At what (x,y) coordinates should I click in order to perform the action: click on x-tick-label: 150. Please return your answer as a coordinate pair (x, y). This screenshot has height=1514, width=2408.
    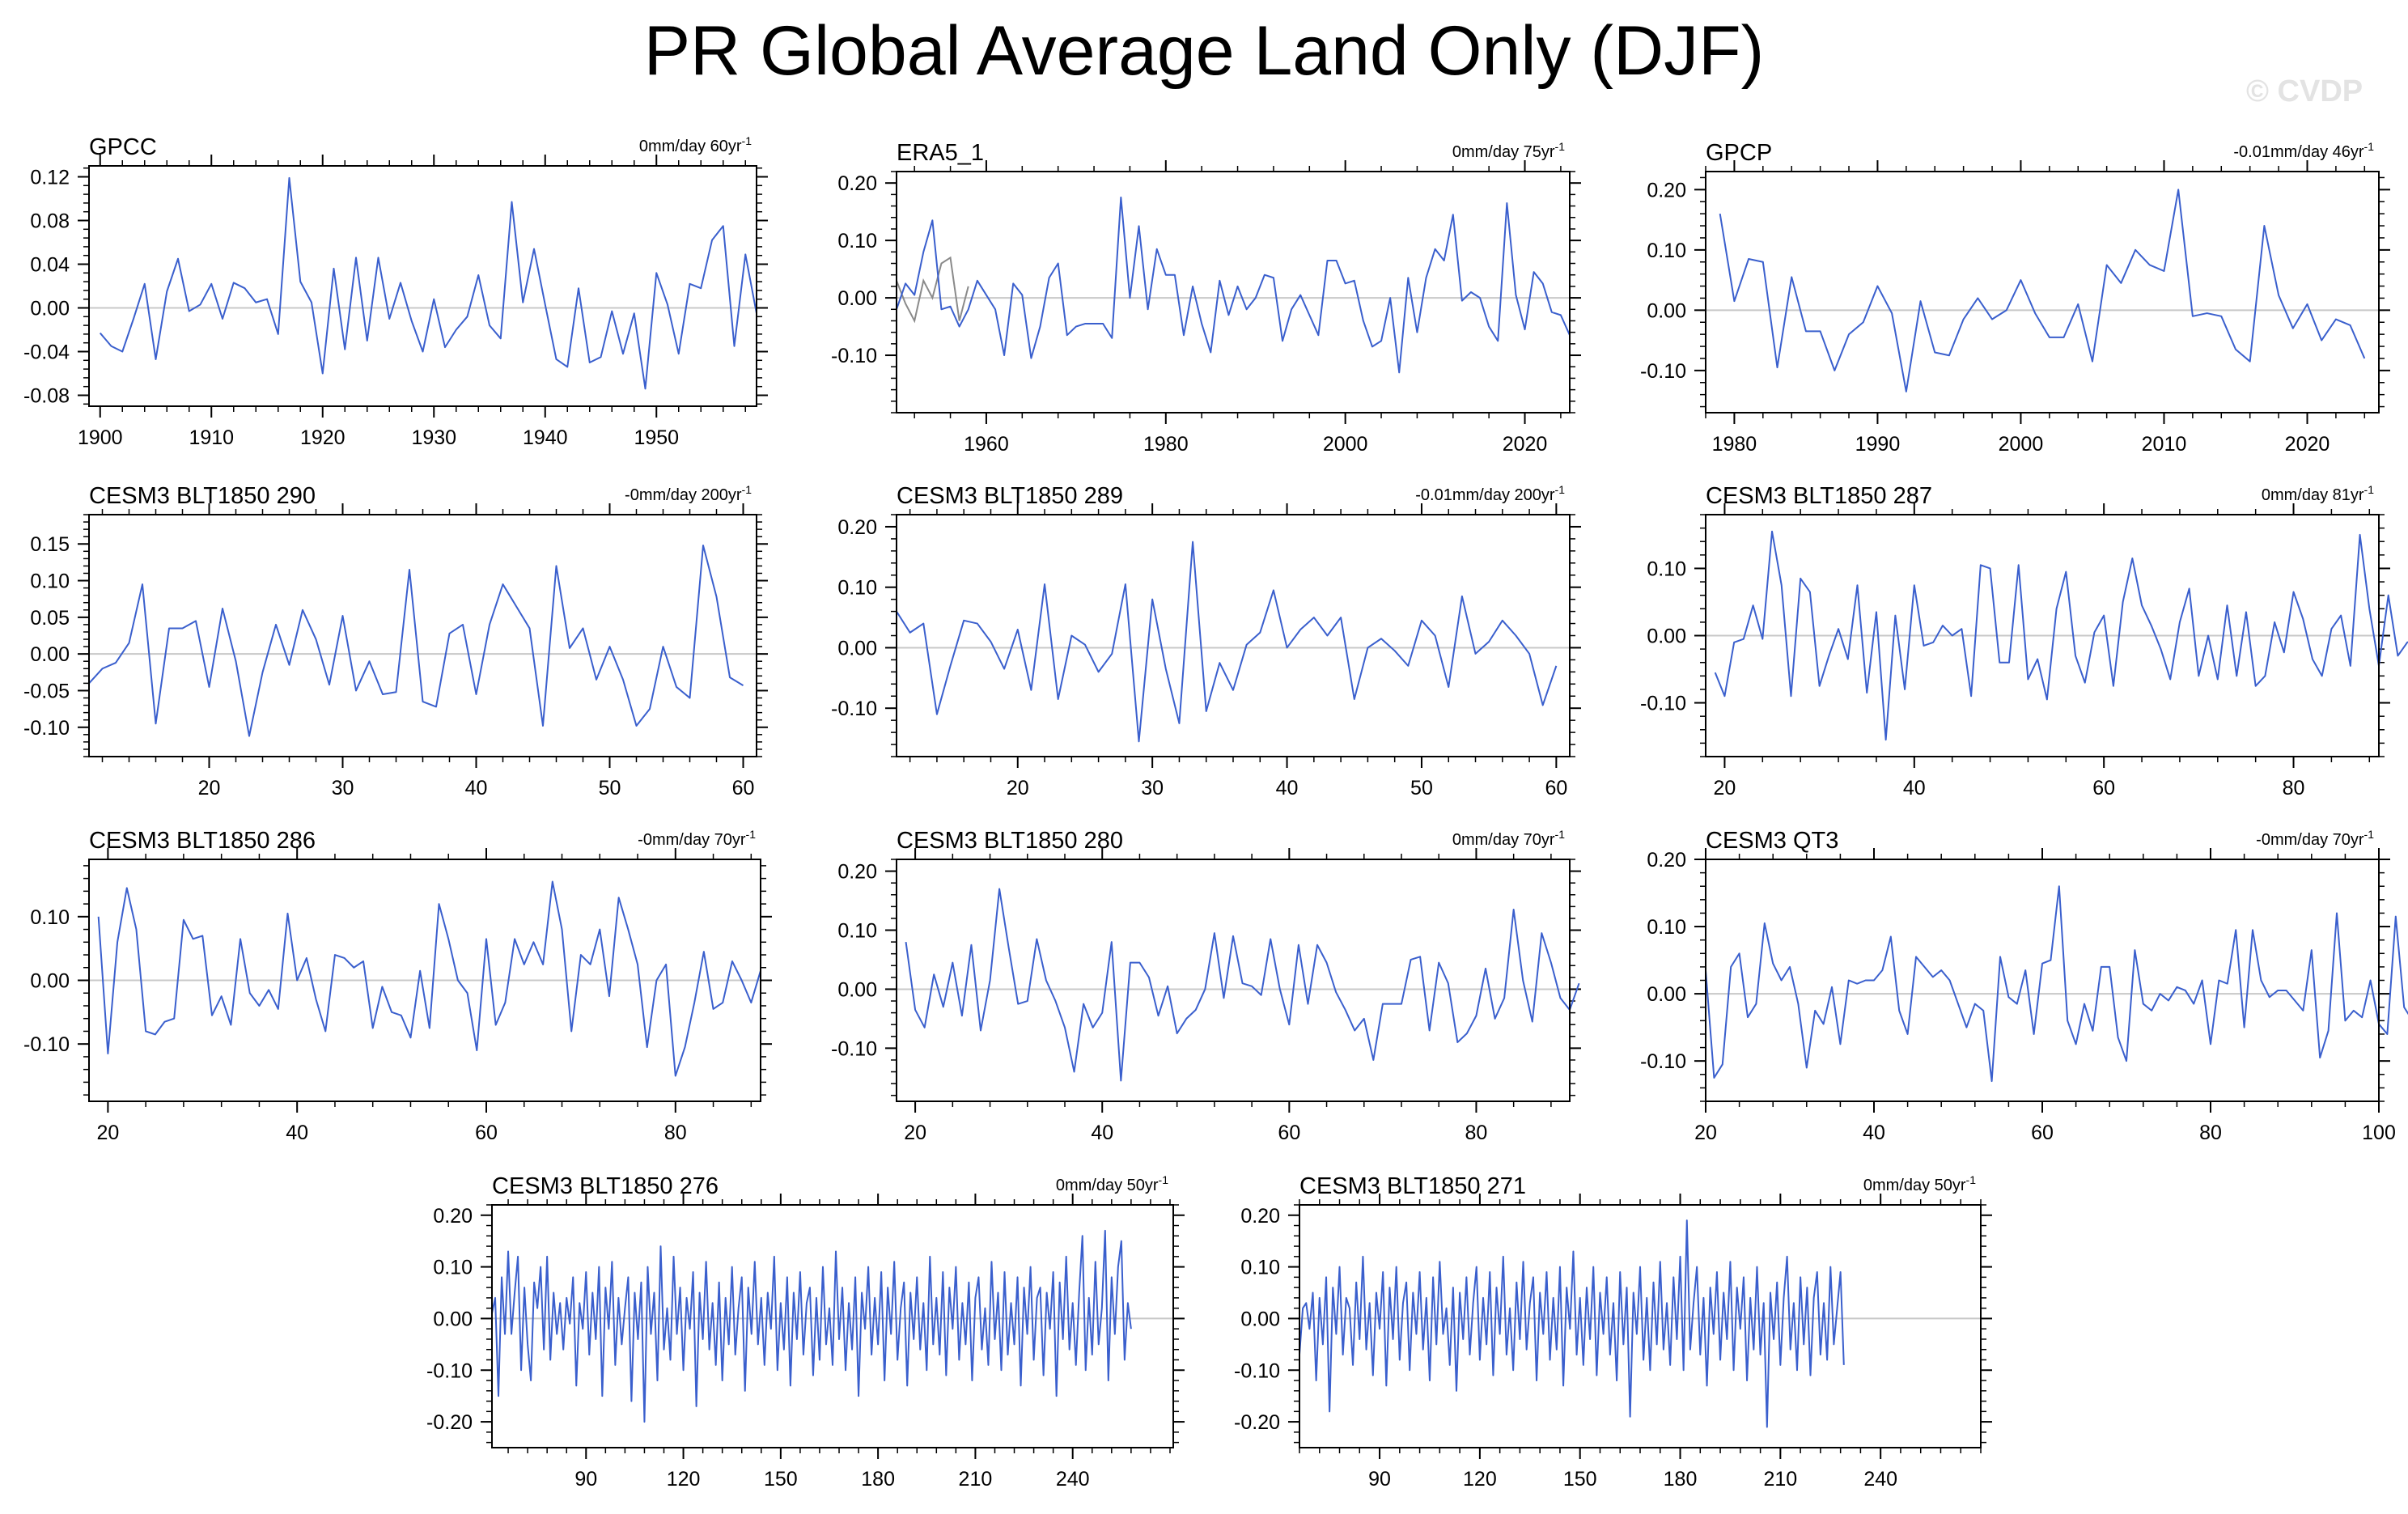
    Looking at the image, I should click on (1580, 1480).